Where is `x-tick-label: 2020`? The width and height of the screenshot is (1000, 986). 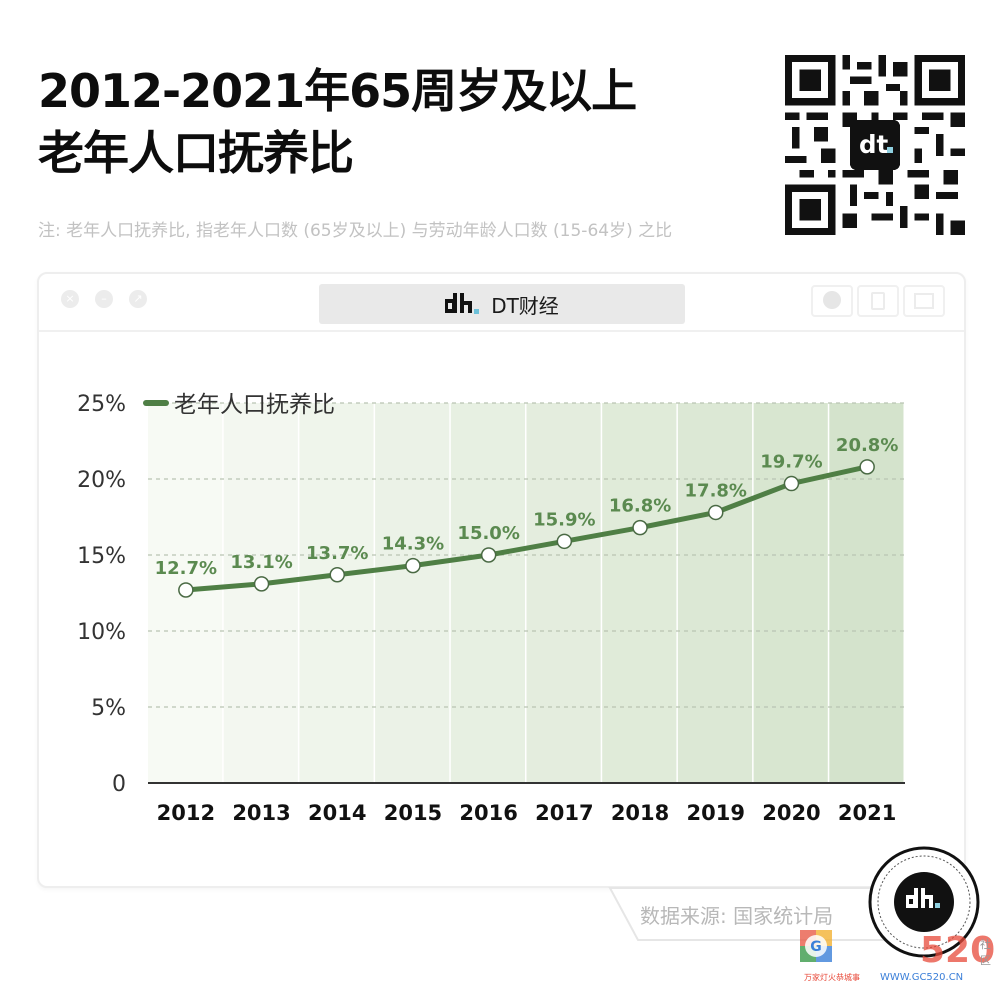 x-tick-label: 2020 is located at coordinates (791, 813).